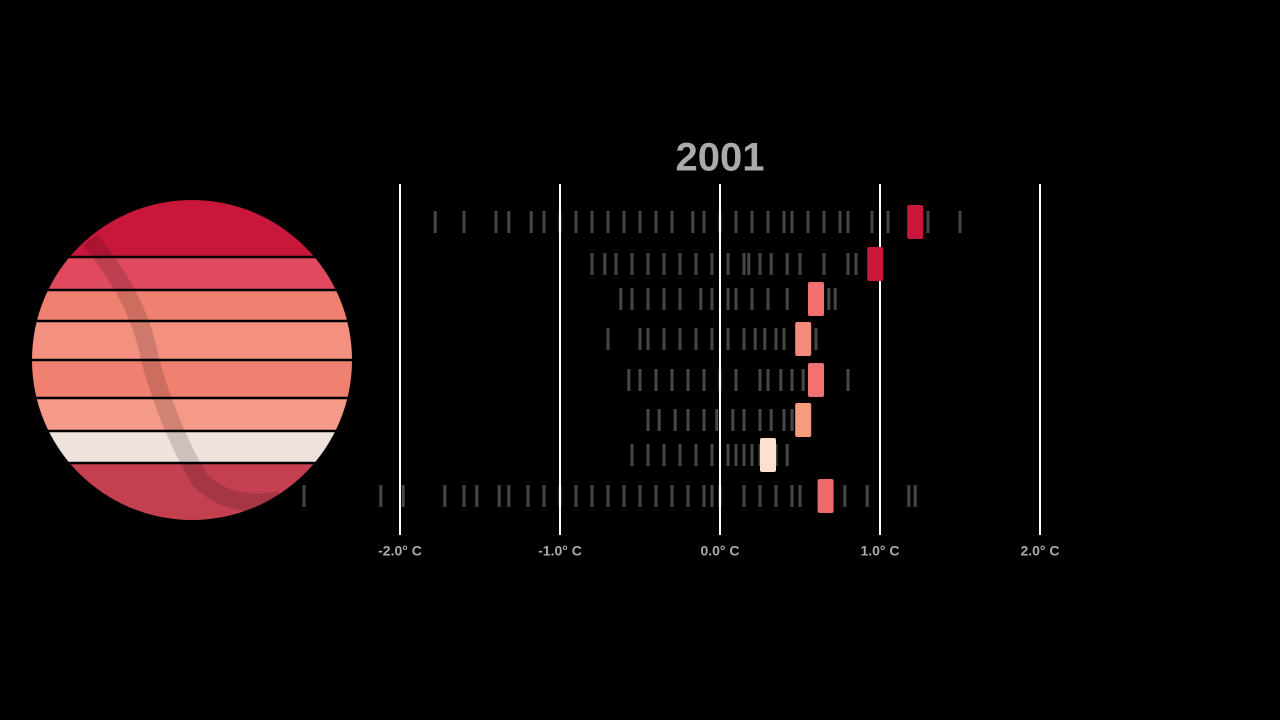 The width and height of the screenshot is (1280, 720). I want to click on globe, so click(192, 360).